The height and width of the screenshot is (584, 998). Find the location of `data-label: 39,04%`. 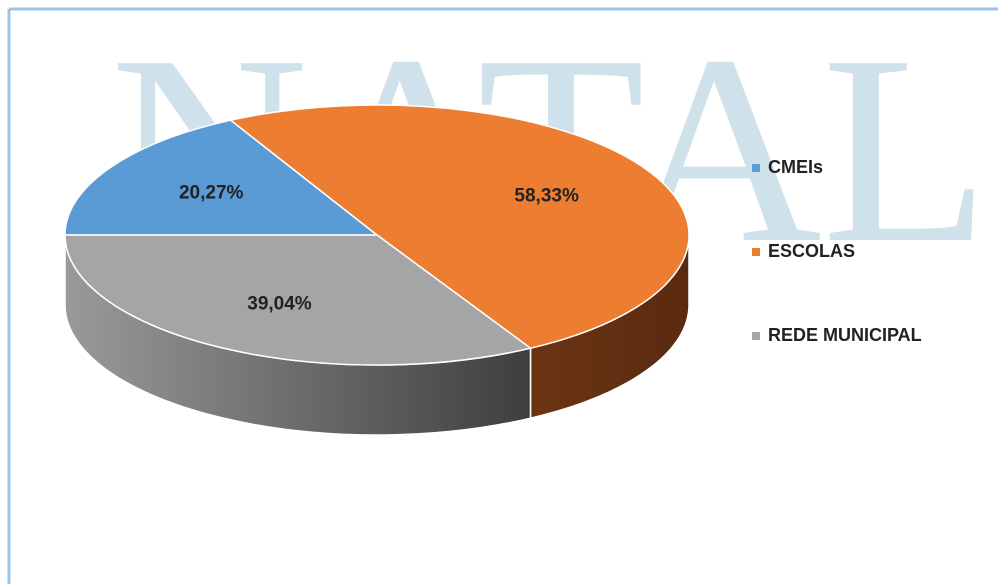

data-label: 39,04% is located at coordinates (279, 304).